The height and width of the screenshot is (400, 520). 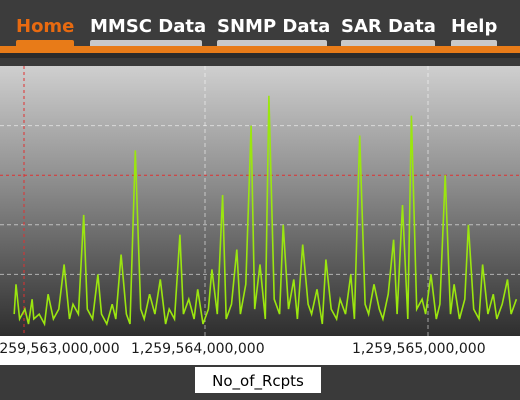 I want to click on legend-item: No_of_Rcpts, so click(x=258, y=380).